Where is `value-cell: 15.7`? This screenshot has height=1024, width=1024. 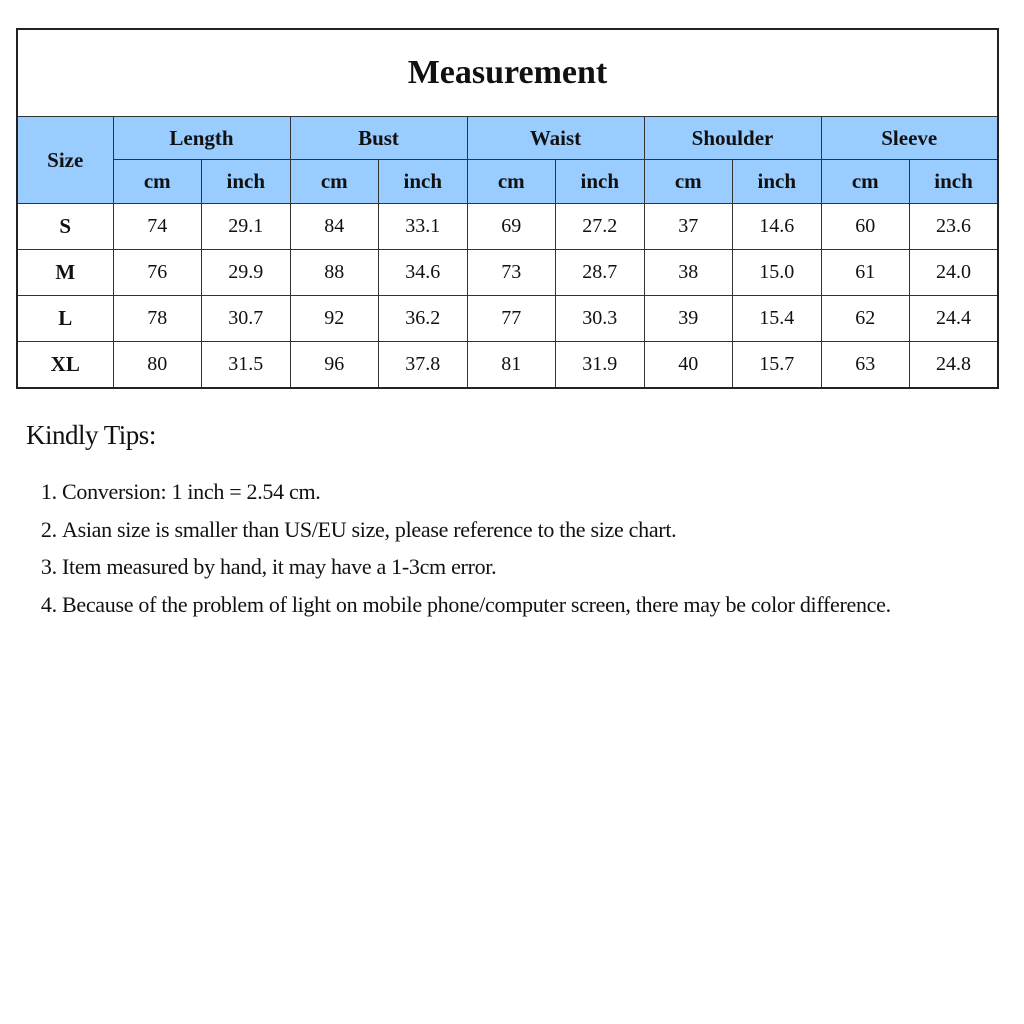 value-cell: 15.7 is located at coordinates (777, 365).